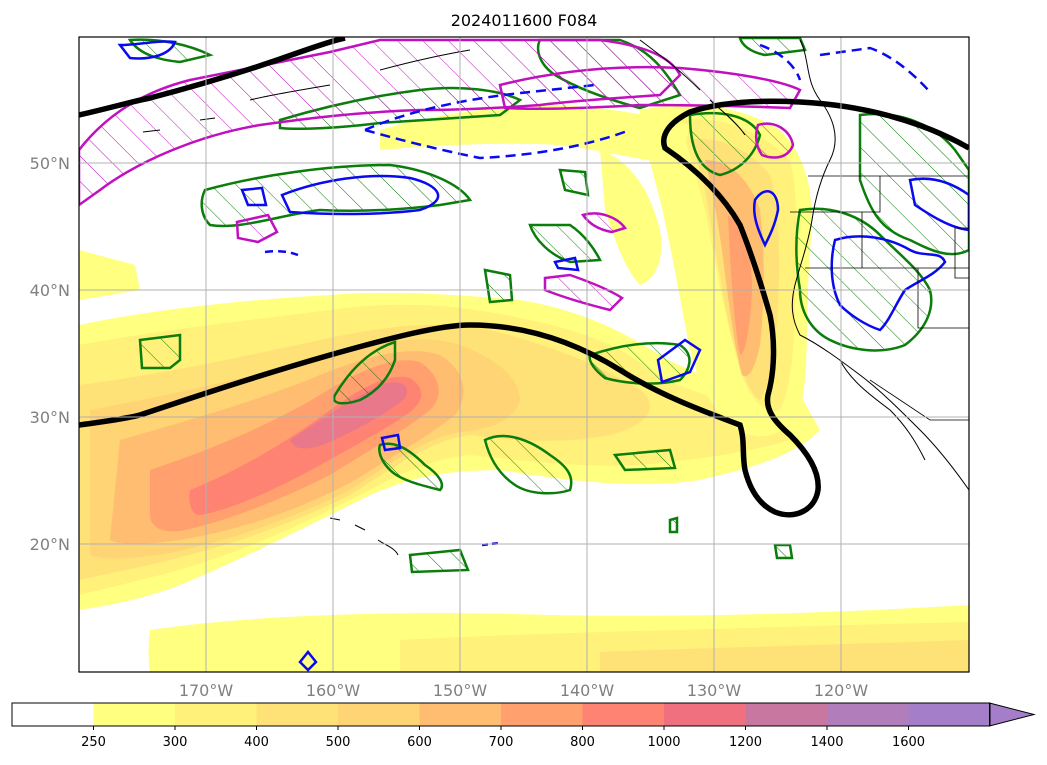 This screenshot has height=765, width=1047. What do you see at coordinates (745, 742) in the screenshot?
I see `colorbar-tick-label: 1200` at bounding box center [745, 742].